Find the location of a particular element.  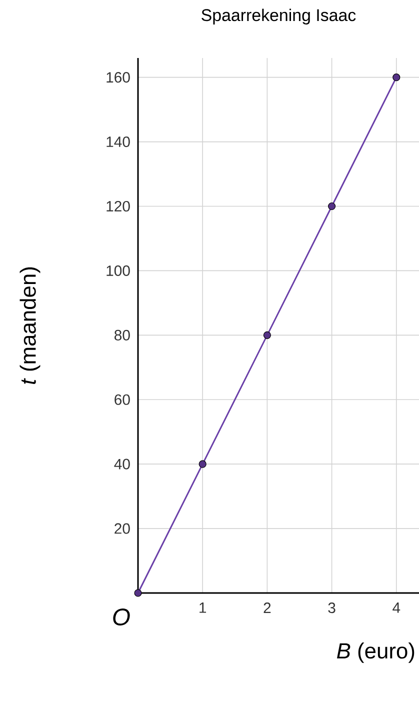

y-axis-title: t (maanden) is located at coordinates (30, 325).